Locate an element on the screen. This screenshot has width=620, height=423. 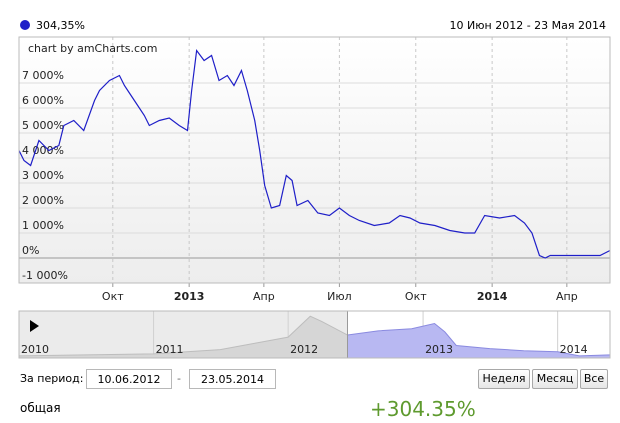
period-label: За период: is located at coordinates (52, 378).